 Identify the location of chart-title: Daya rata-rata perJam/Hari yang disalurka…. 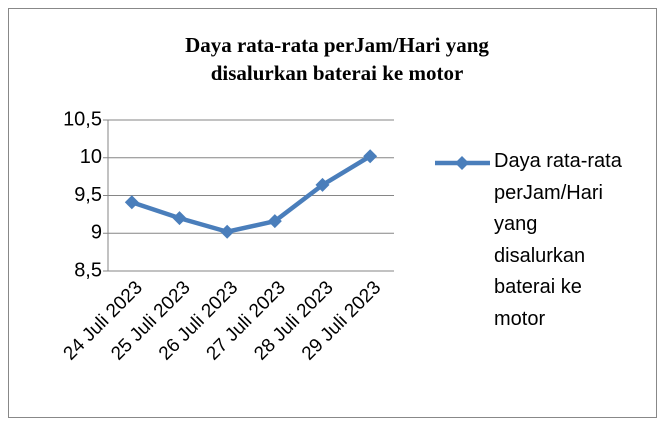
(337, 59).